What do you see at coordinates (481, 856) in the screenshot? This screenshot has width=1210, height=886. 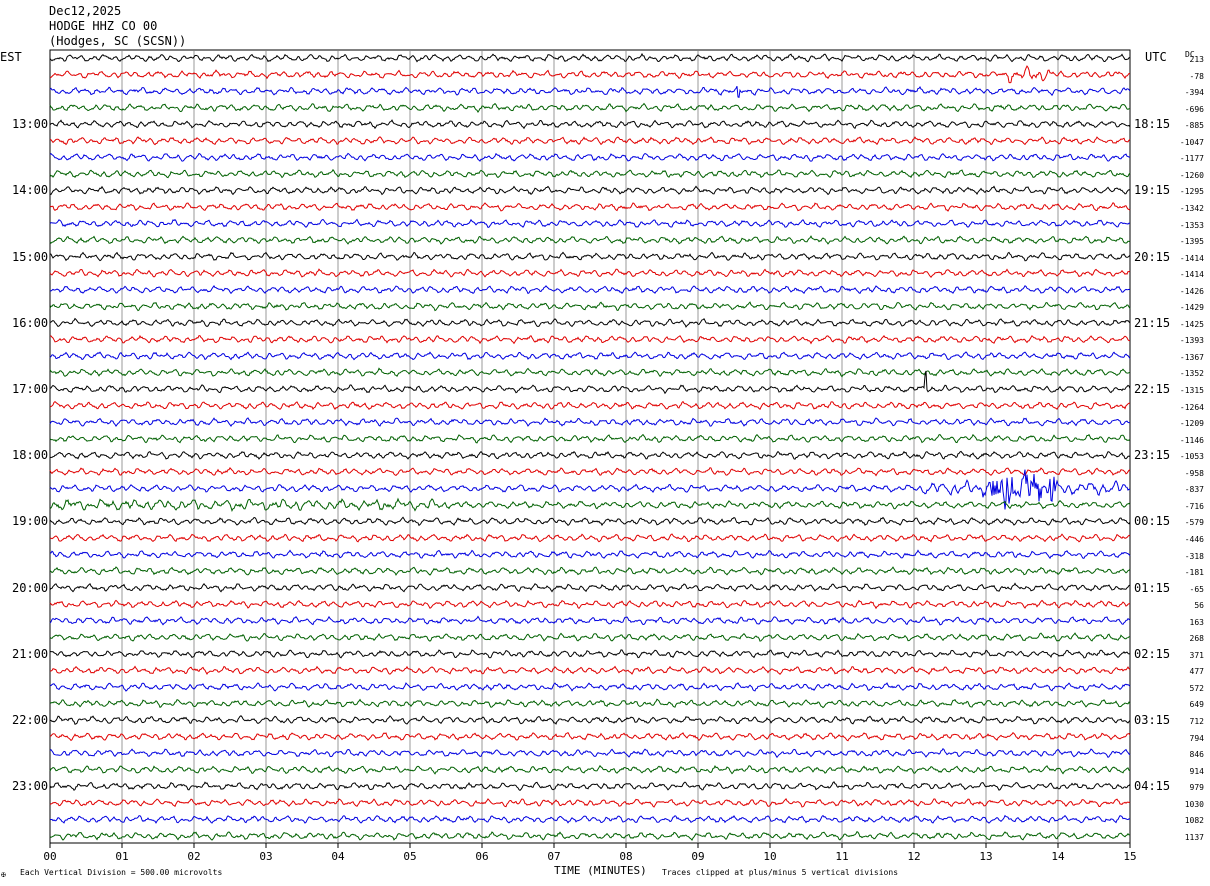 I see `x-tick-label: 06` at bounding box center [481, 856].